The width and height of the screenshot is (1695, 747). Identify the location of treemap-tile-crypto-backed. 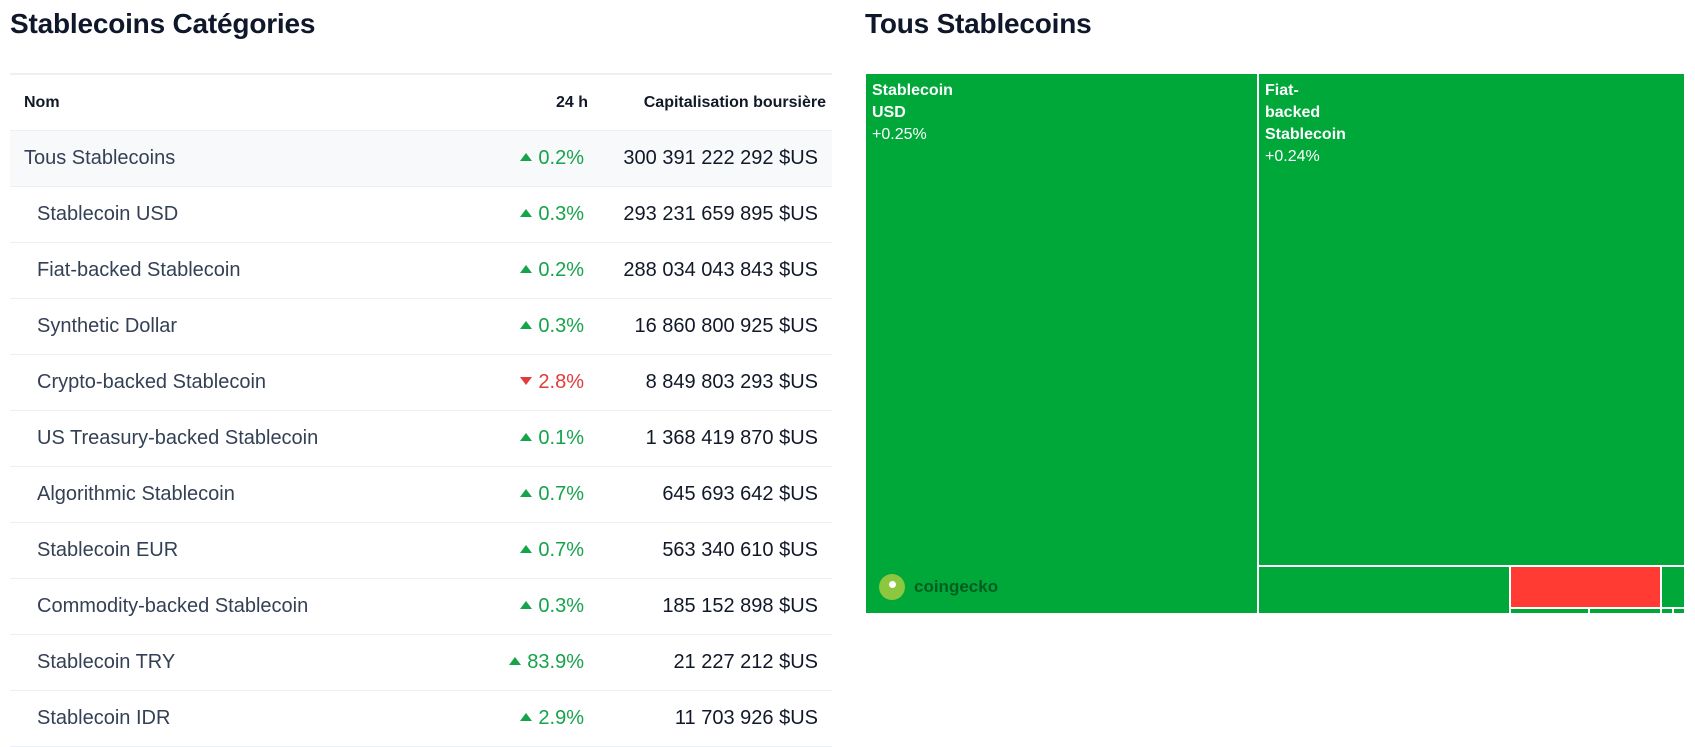
(1585, 587).